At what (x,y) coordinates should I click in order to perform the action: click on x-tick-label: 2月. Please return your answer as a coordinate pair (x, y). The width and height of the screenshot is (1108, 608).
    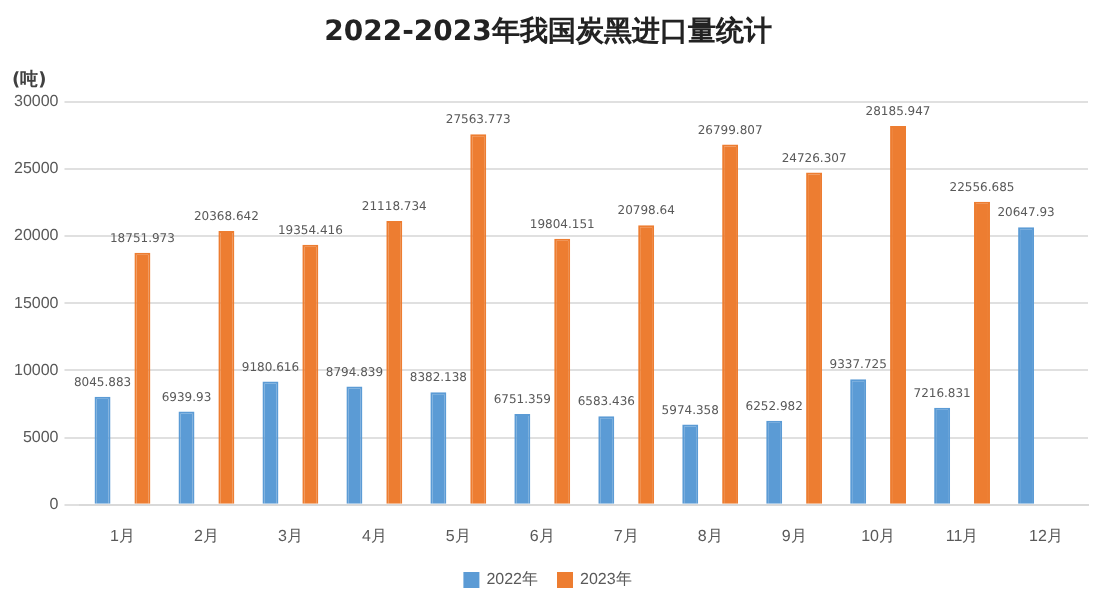
    Looking at the image, I should click on (206, 535).